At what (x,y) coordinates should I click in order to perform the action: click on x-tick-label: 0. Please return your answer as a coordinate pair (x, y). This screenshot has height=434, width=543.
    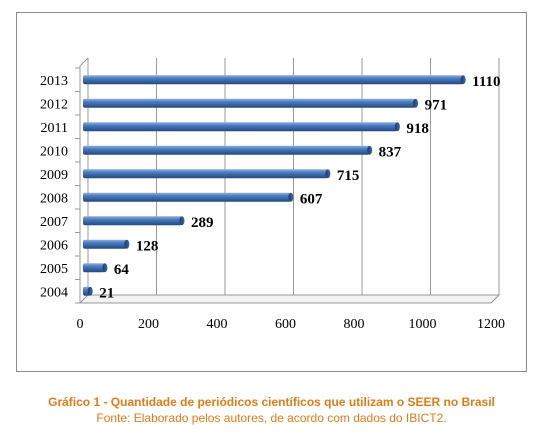
    Looking at the image, I should click on (80, 324).